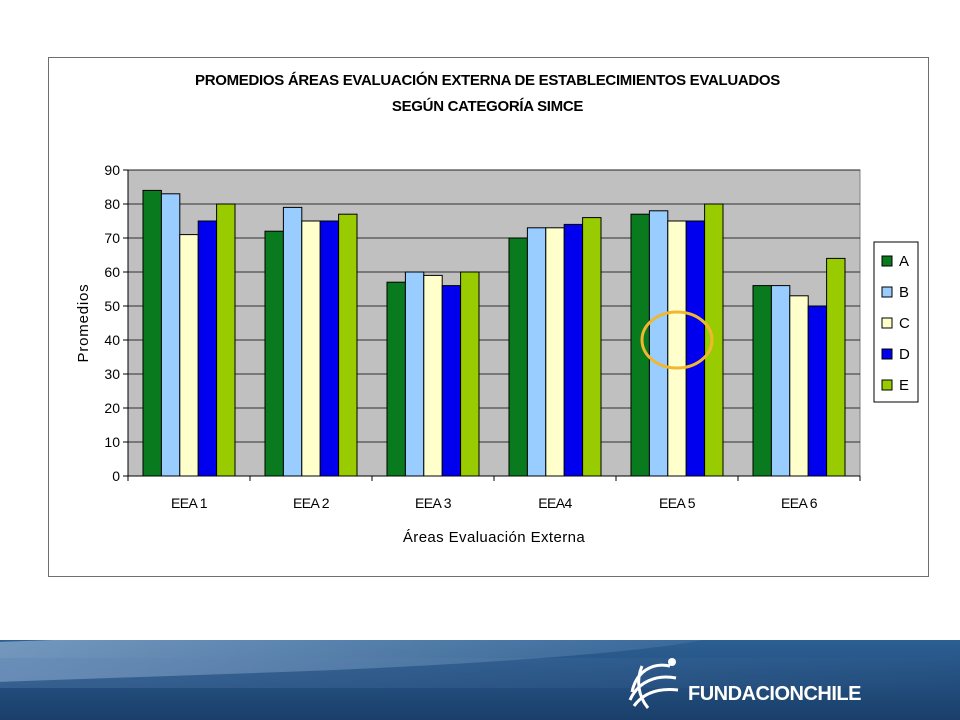 Image resolution: width=960 pixels, height=720 pixels. What do you see at coordinates (112, 204) in the screenshot?
I see `y-tick-label: 80` at bounding box center [112, 204].